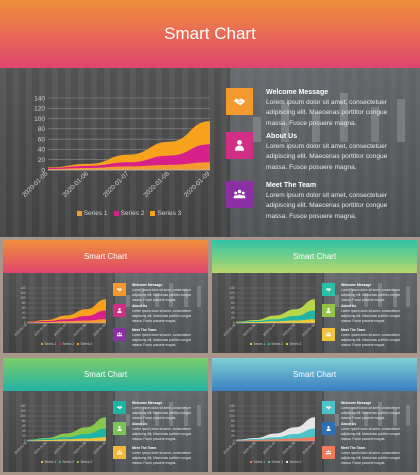 This screenshot has height=475, width=420. Describe the element at coordinates (165, 213) in the screenshot. I see `legend-item: Series 3` at that location.